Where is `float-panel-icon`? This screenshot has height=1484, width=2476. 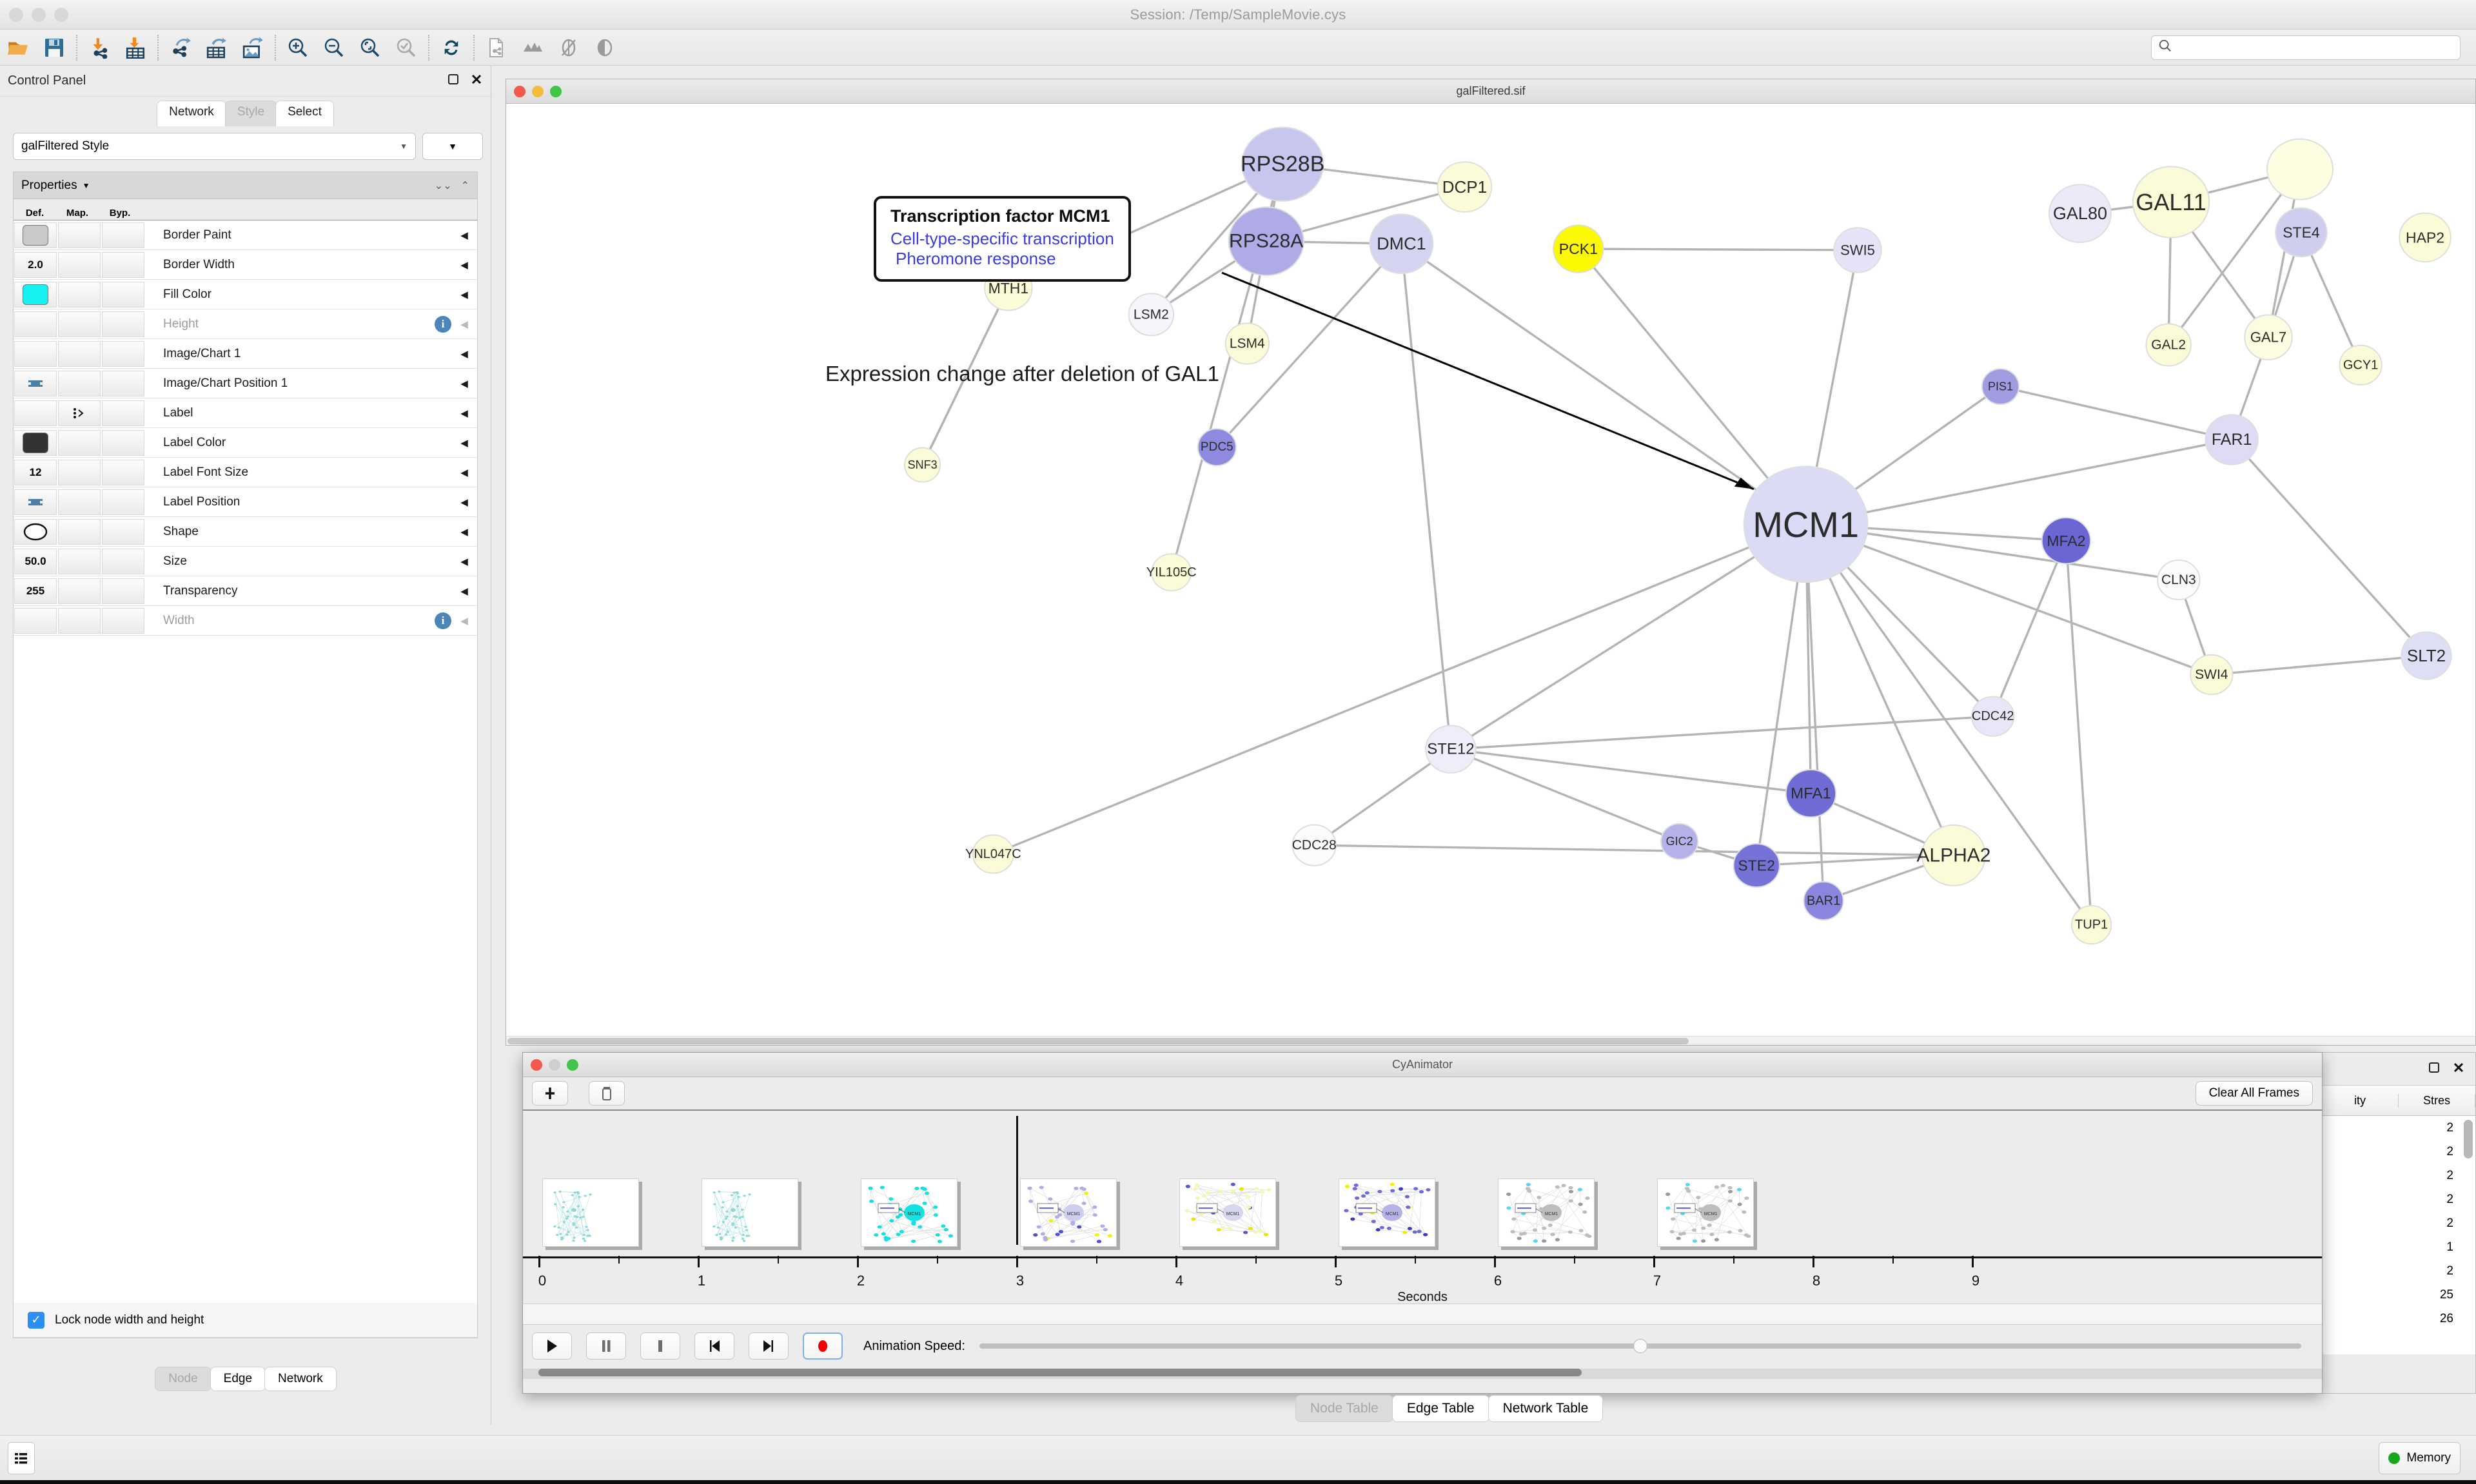
float-panel-icon is located at coordinates (453, 81).